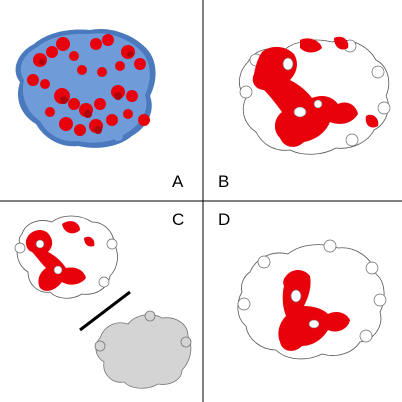 The image size is (402, 402). I want to click on slab-line, so click(105, 311).